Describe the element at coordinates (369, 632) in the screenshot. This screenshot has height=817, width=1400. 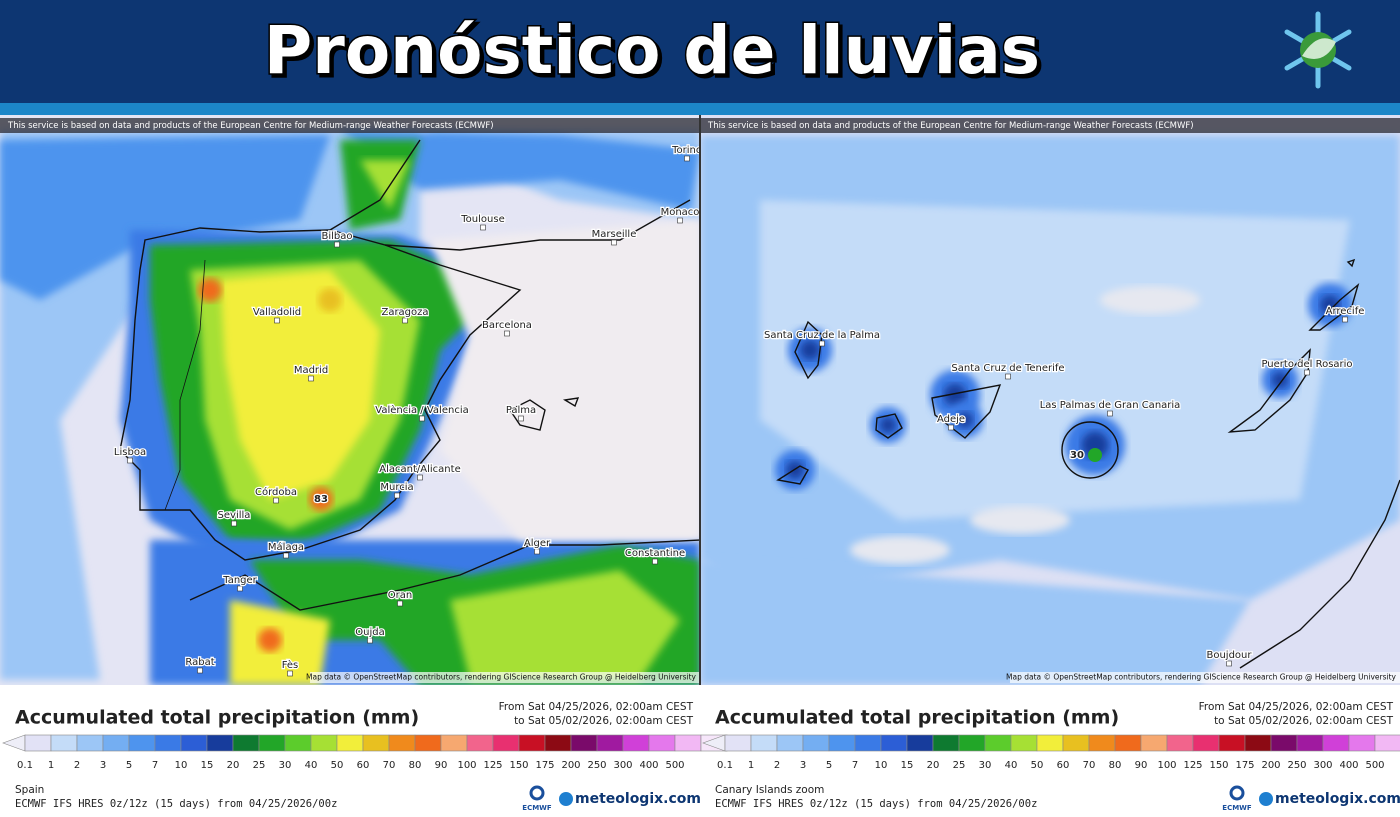
I see `city-label: Oujda` at that location.